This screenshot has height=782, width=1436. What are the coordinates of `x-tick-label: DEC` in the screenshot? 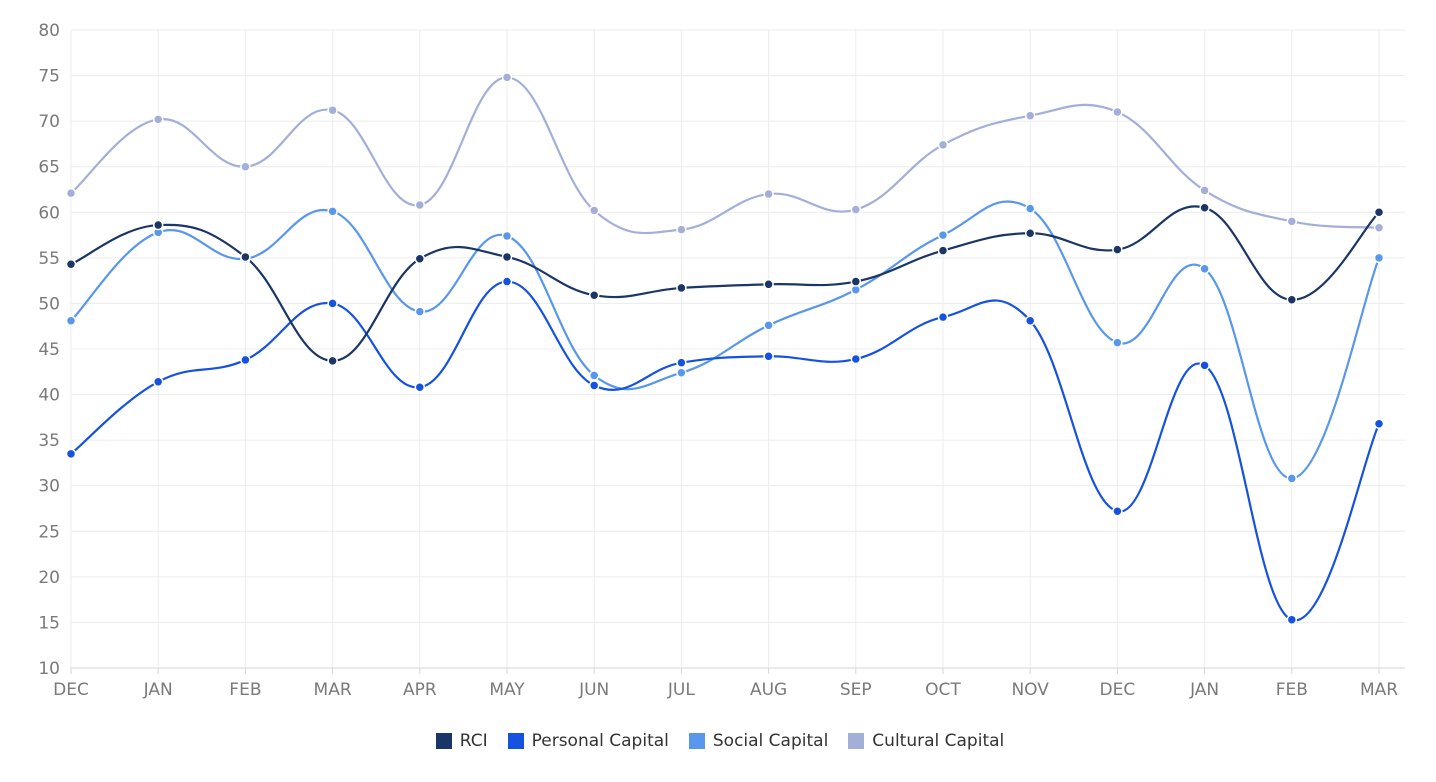 It's located at (71, 690).